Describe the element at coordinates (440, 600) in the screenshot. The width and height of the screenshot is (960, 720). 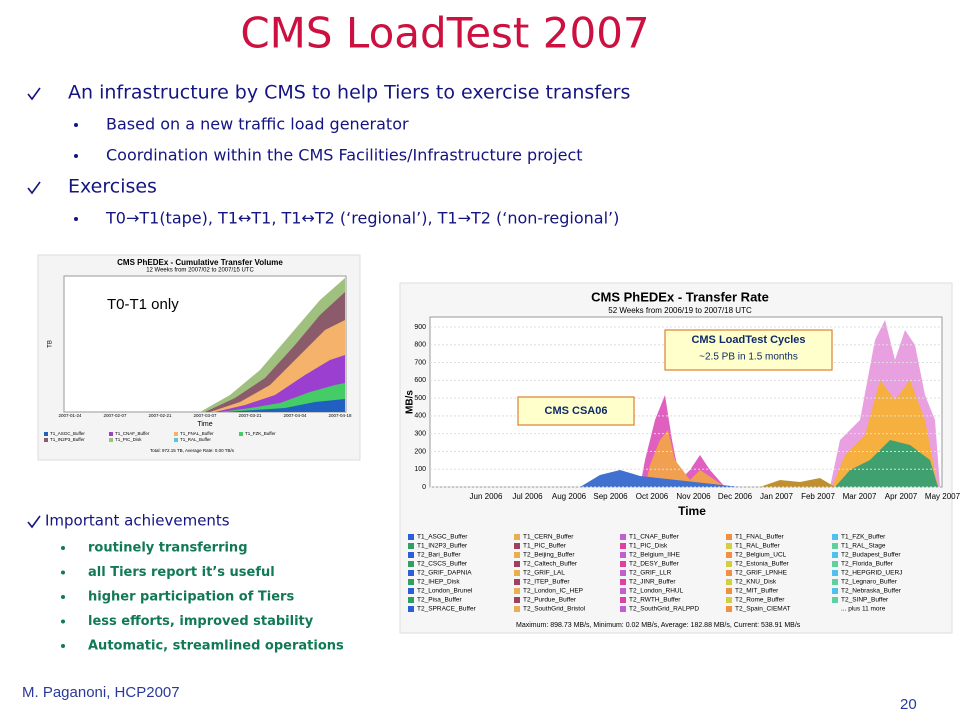
I see `legend-entry: T2_Pisa_Buffer` at that location.